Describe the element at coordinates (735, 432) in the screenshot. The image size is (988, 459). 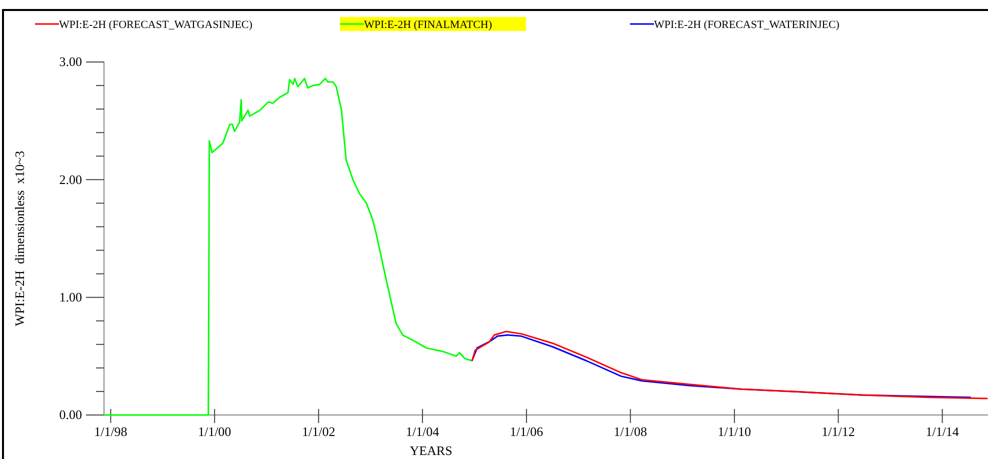
I see `x-tick-label: 1/1/10` at that location.